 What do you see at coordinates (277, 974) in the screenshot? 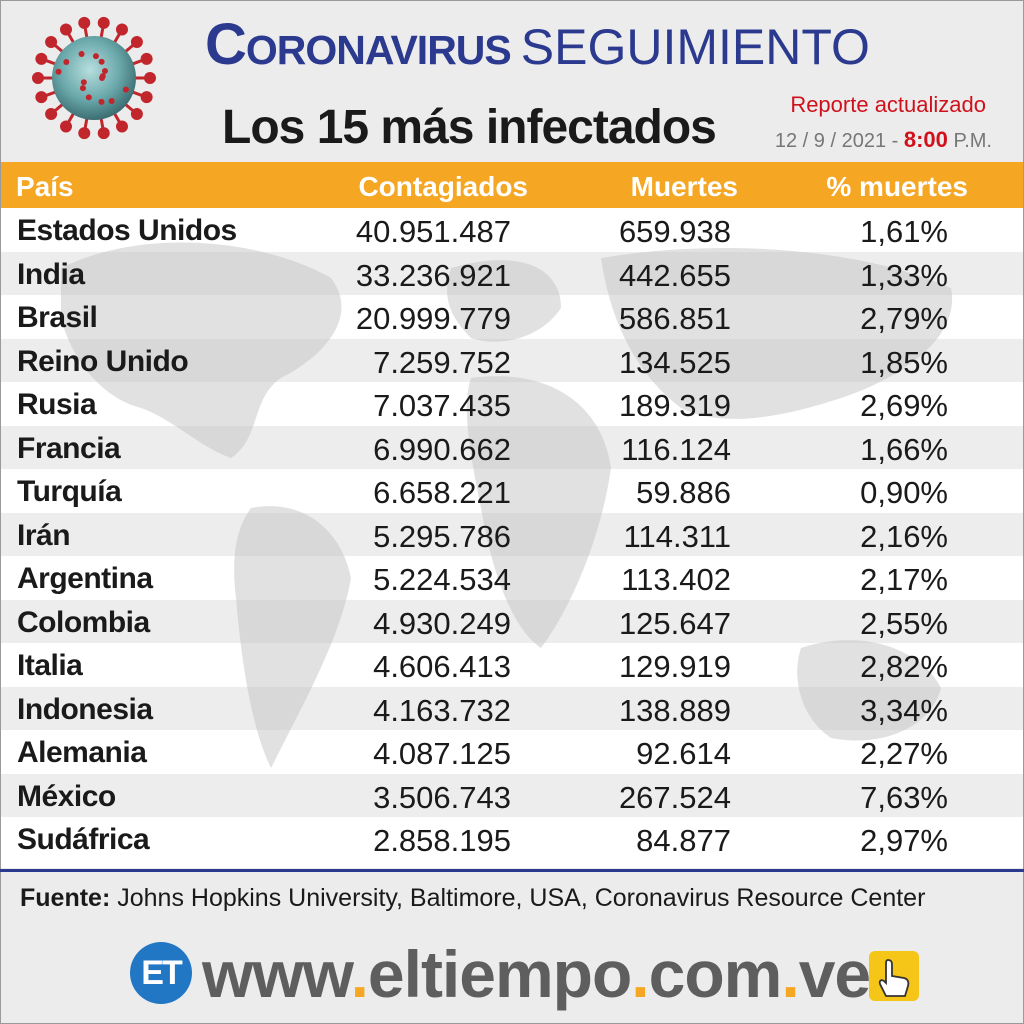
I see `url-part: www` at bounding box center [277, 974].